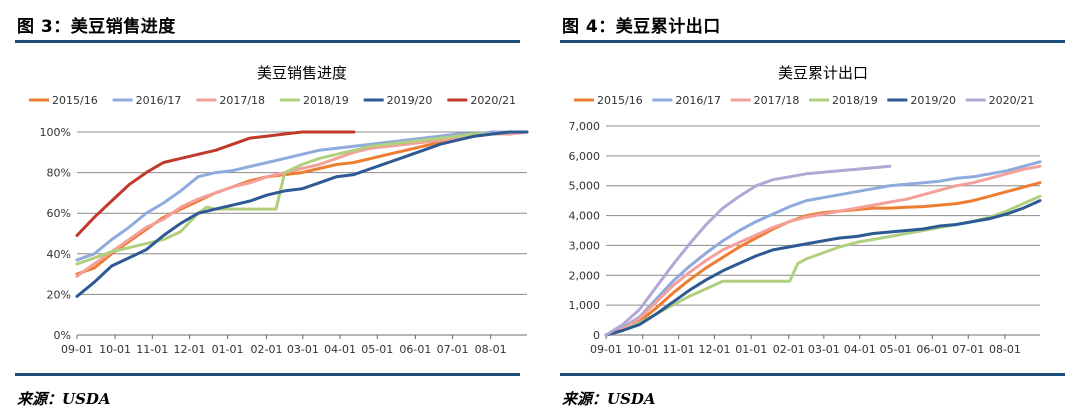 Image resolution: width=1080 pixels, height=416 pixels. Describe the element at coordinates (585, 186) in the screenshot. I see `y-tick-label: 5,000` at that location.